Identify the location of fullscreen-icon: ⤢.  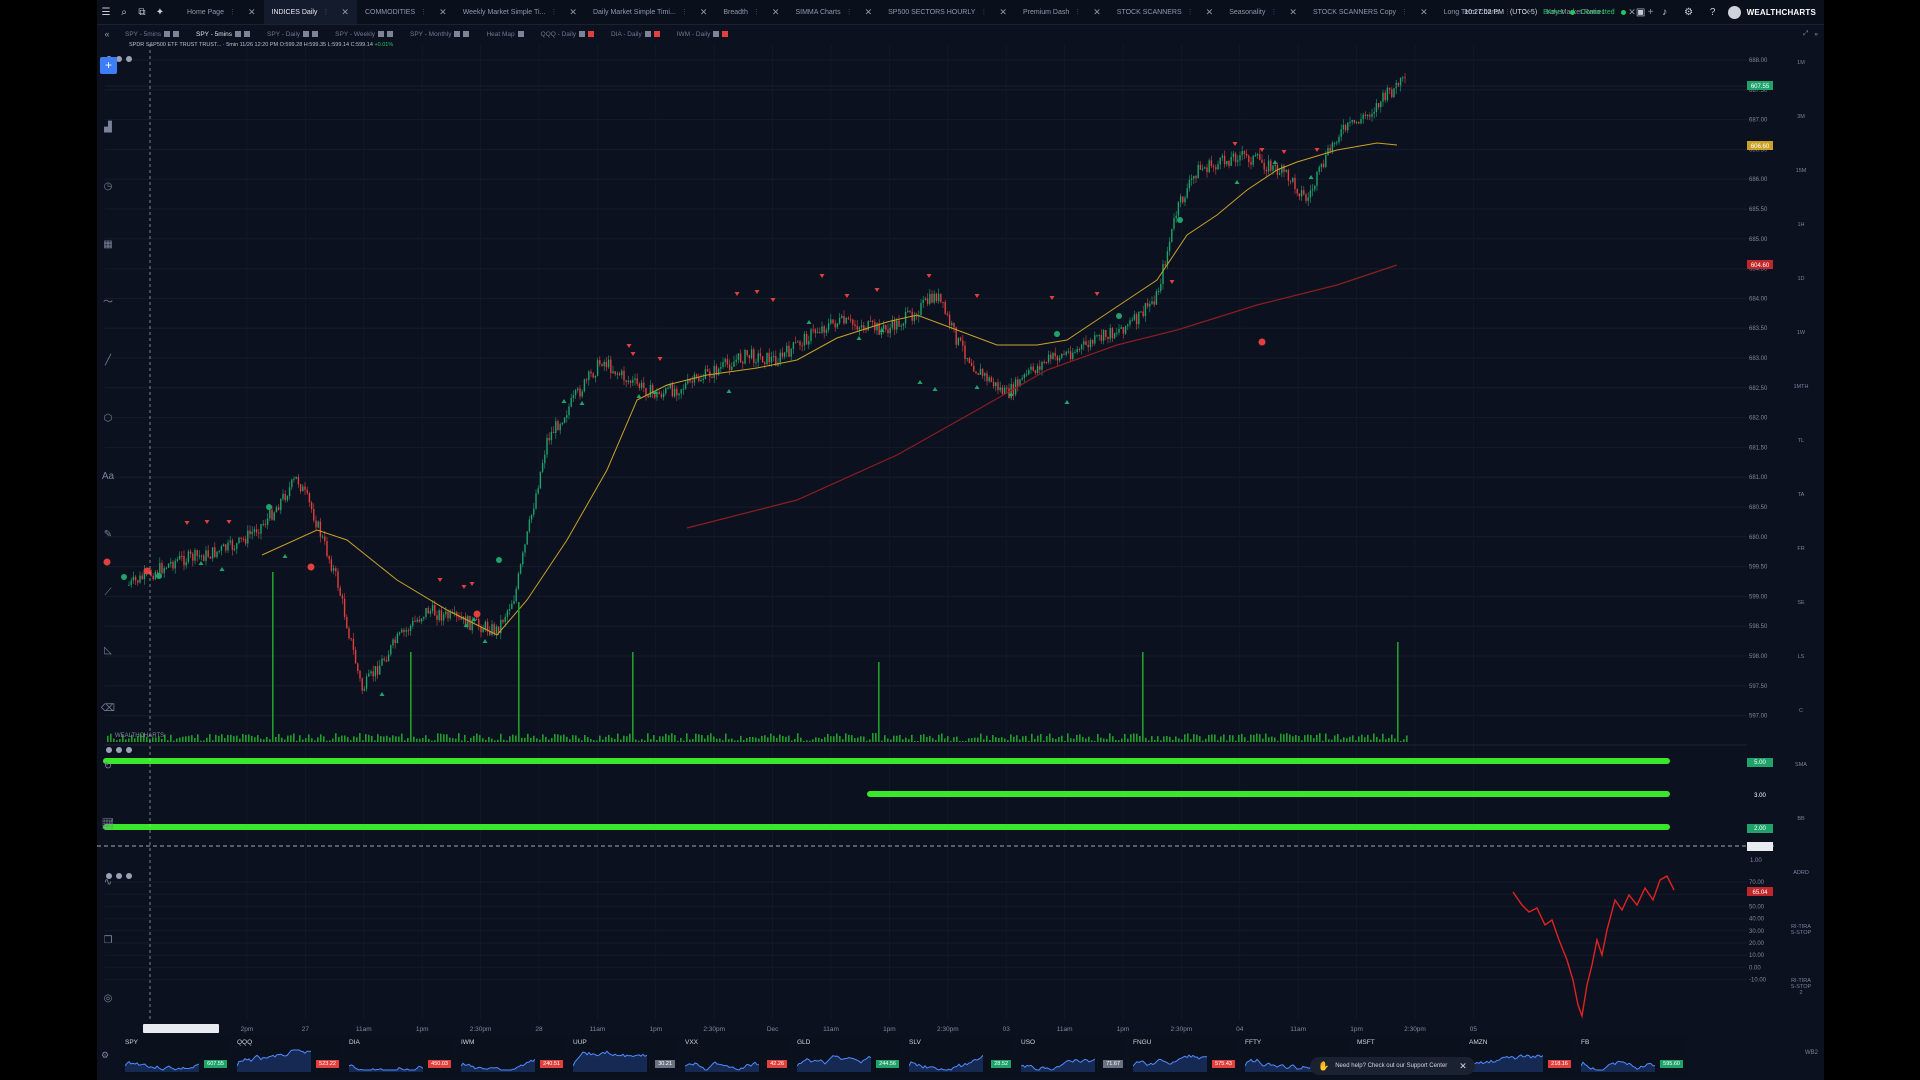
(1806, 33).